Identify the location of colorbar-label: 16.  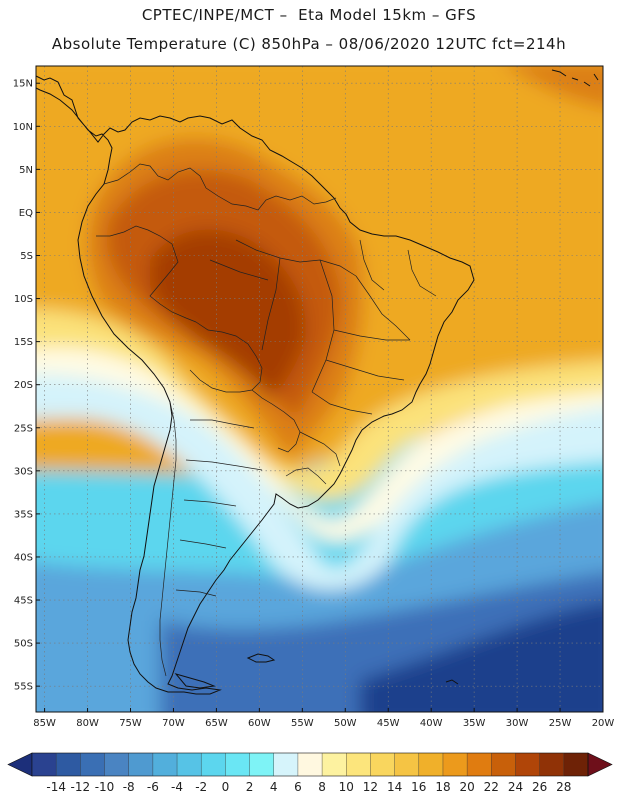
(418, 787).